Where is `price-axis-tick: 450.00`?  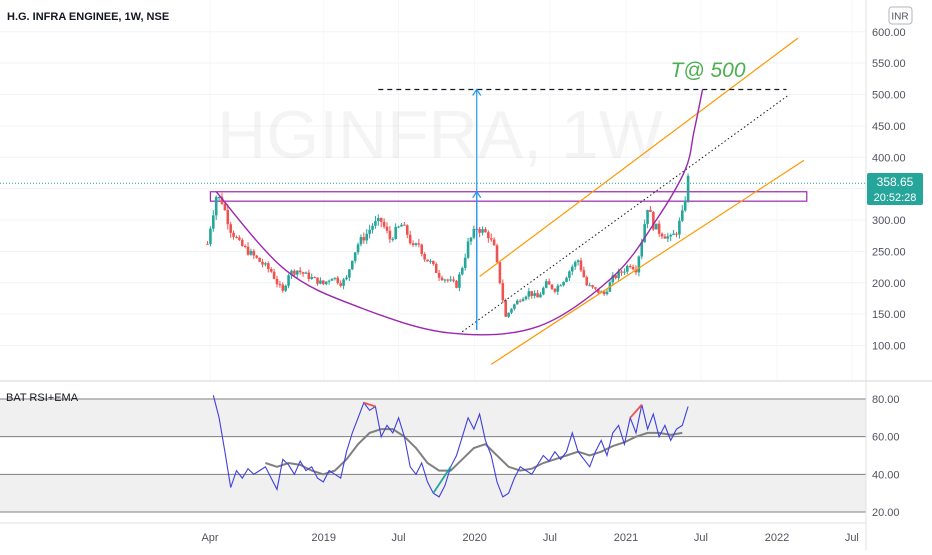
price-axis-tick: 450.00 is located at coordinates (889, 127).